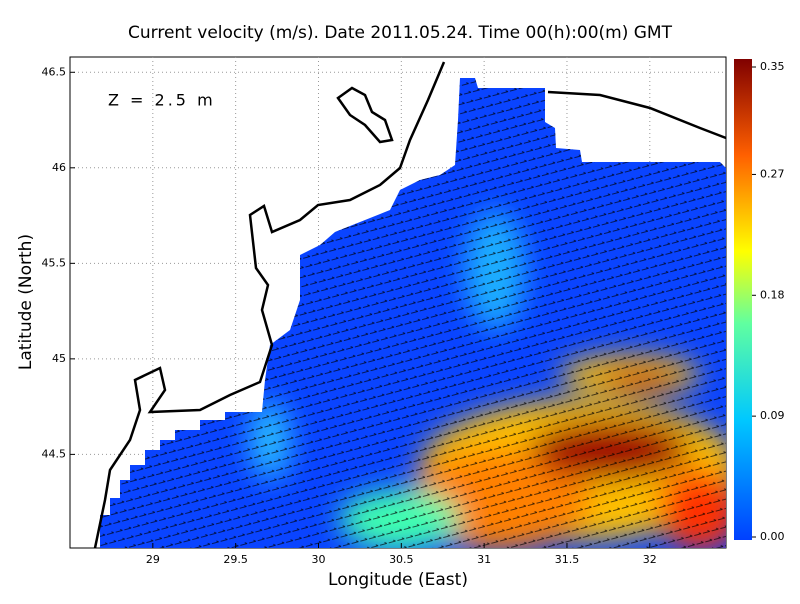  What do you see at coordinates (637, 115) in the screenshot?
I see `coastline-north` at bounding box center [637, 115].